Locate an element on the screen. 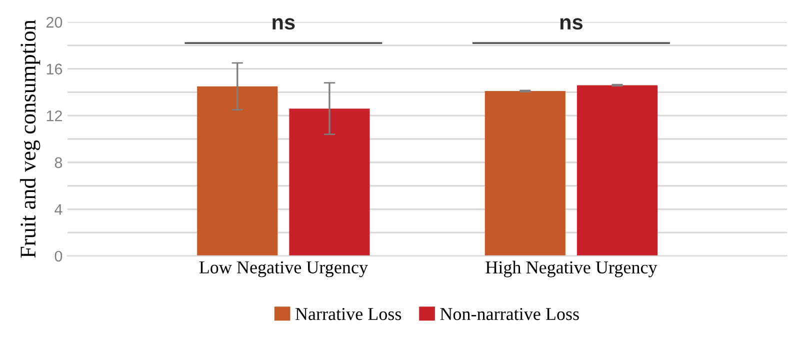  y-tick-label: 16 is located at coordinates (54, 69).